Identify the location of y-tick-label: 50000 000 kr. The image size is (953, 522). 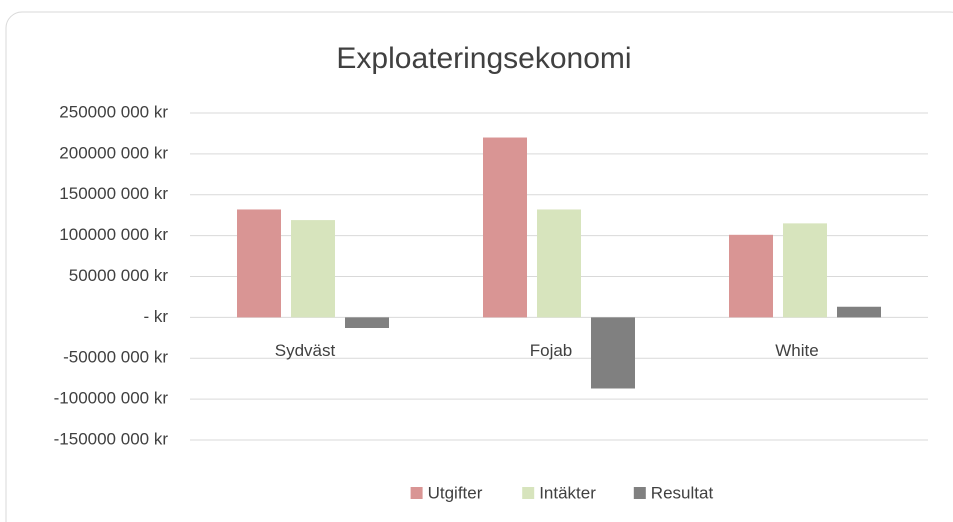
(119, 275).